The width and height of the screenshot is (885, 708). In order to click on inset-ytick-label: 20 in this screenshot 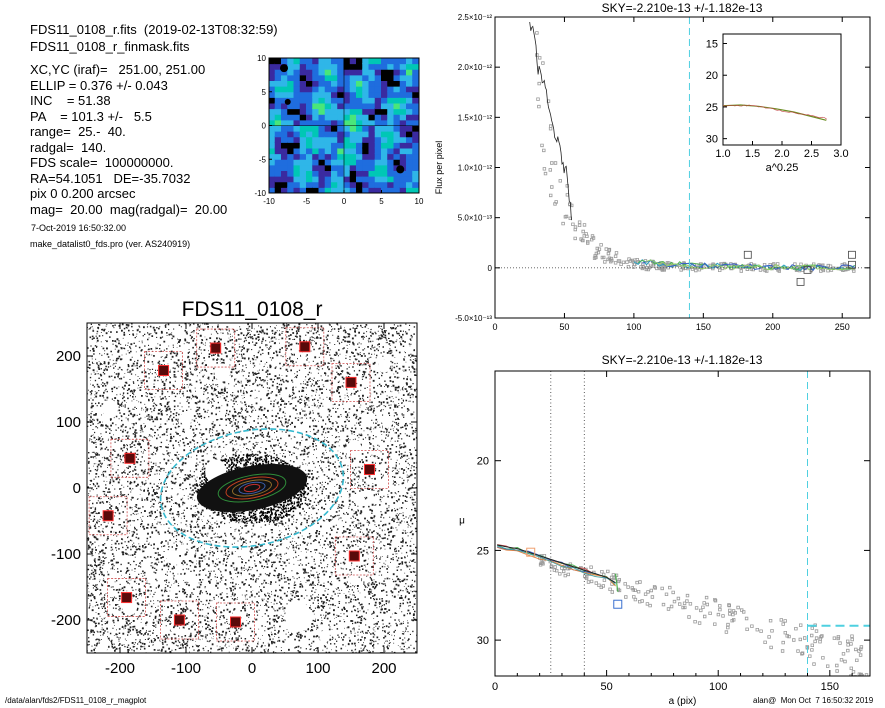, I will do `click(712, 76)`.